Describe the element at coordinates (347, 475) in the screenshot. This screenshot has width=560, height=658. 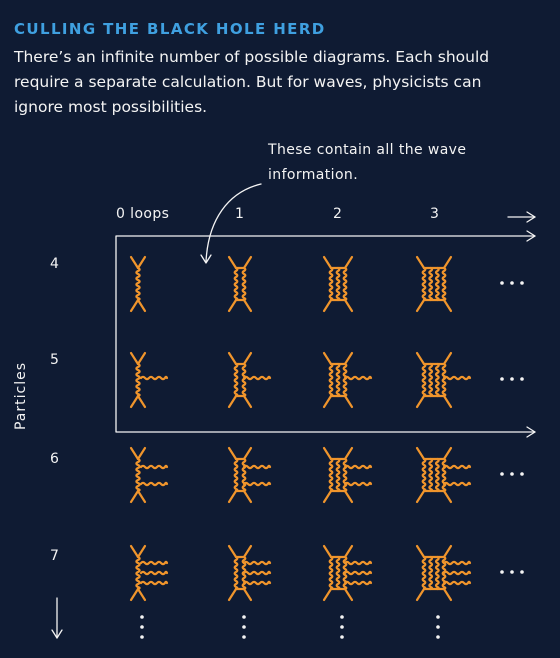
I see `diagram-6-particles-2-loops` at that location.